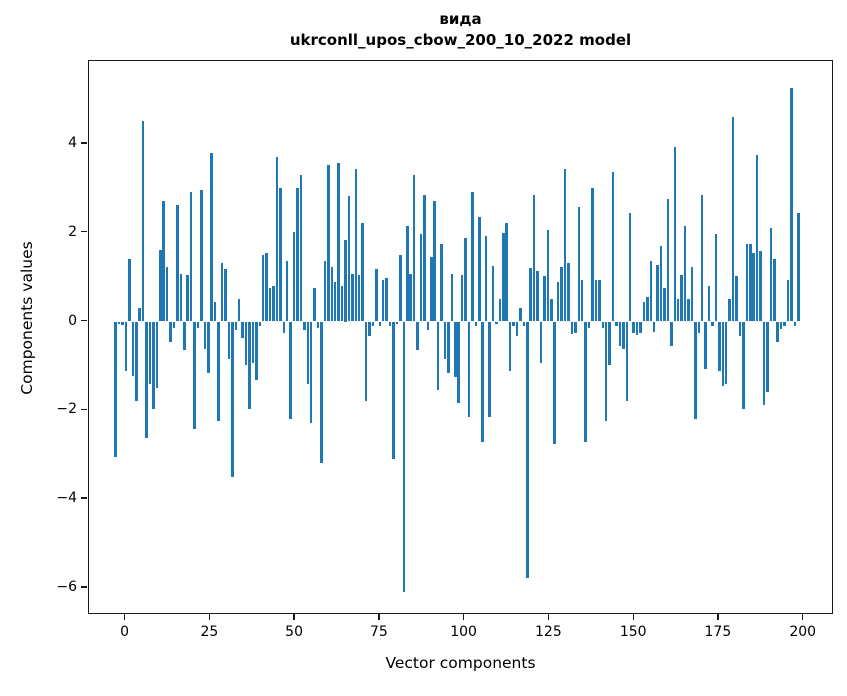  Describe the element at coordinates (463, 632) in the screenshot. I see `x-tick-label: 100` at that location.